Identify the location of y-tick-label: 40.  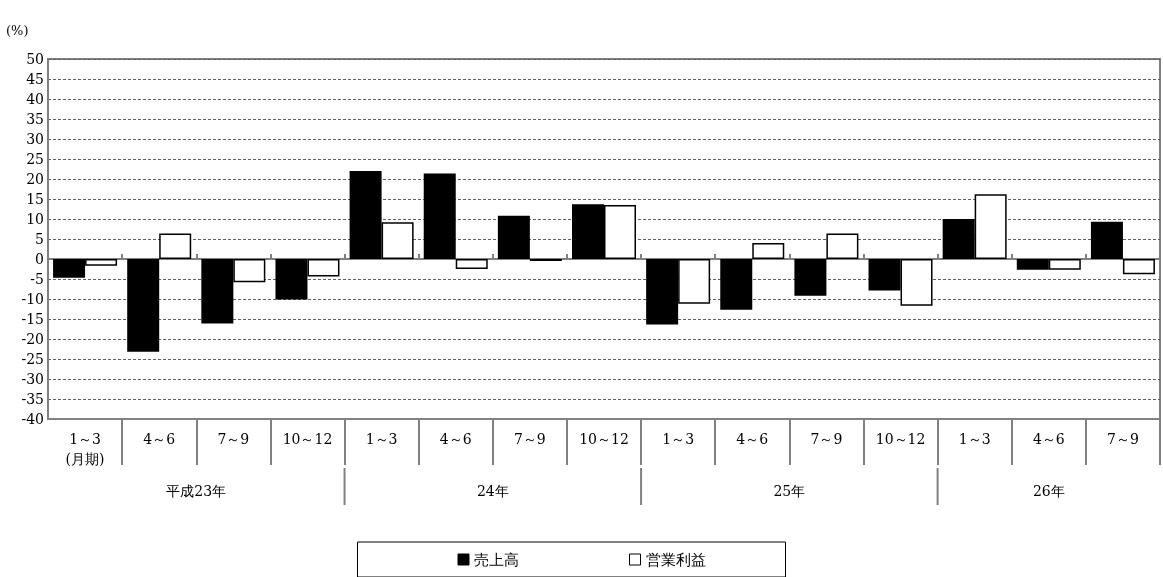
(35, 99).